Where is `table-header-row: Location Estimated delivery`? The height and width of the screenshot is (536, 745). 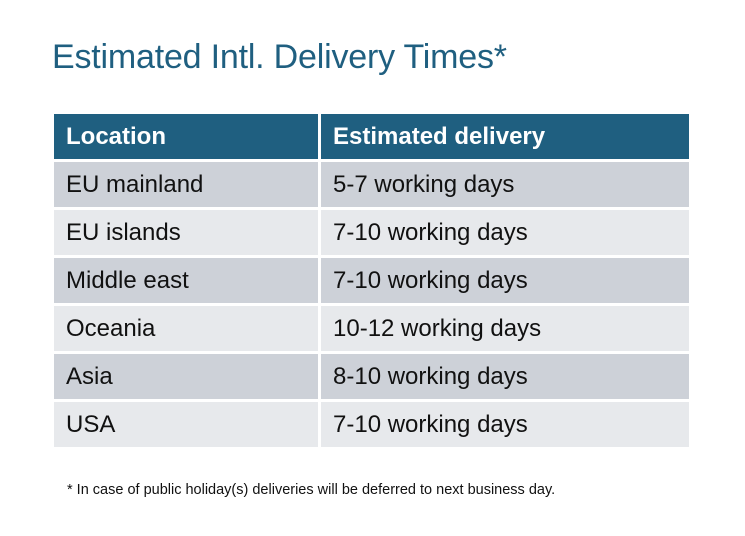 table-header-row: Location Estimated delivery is located at coordinates (371, 136).